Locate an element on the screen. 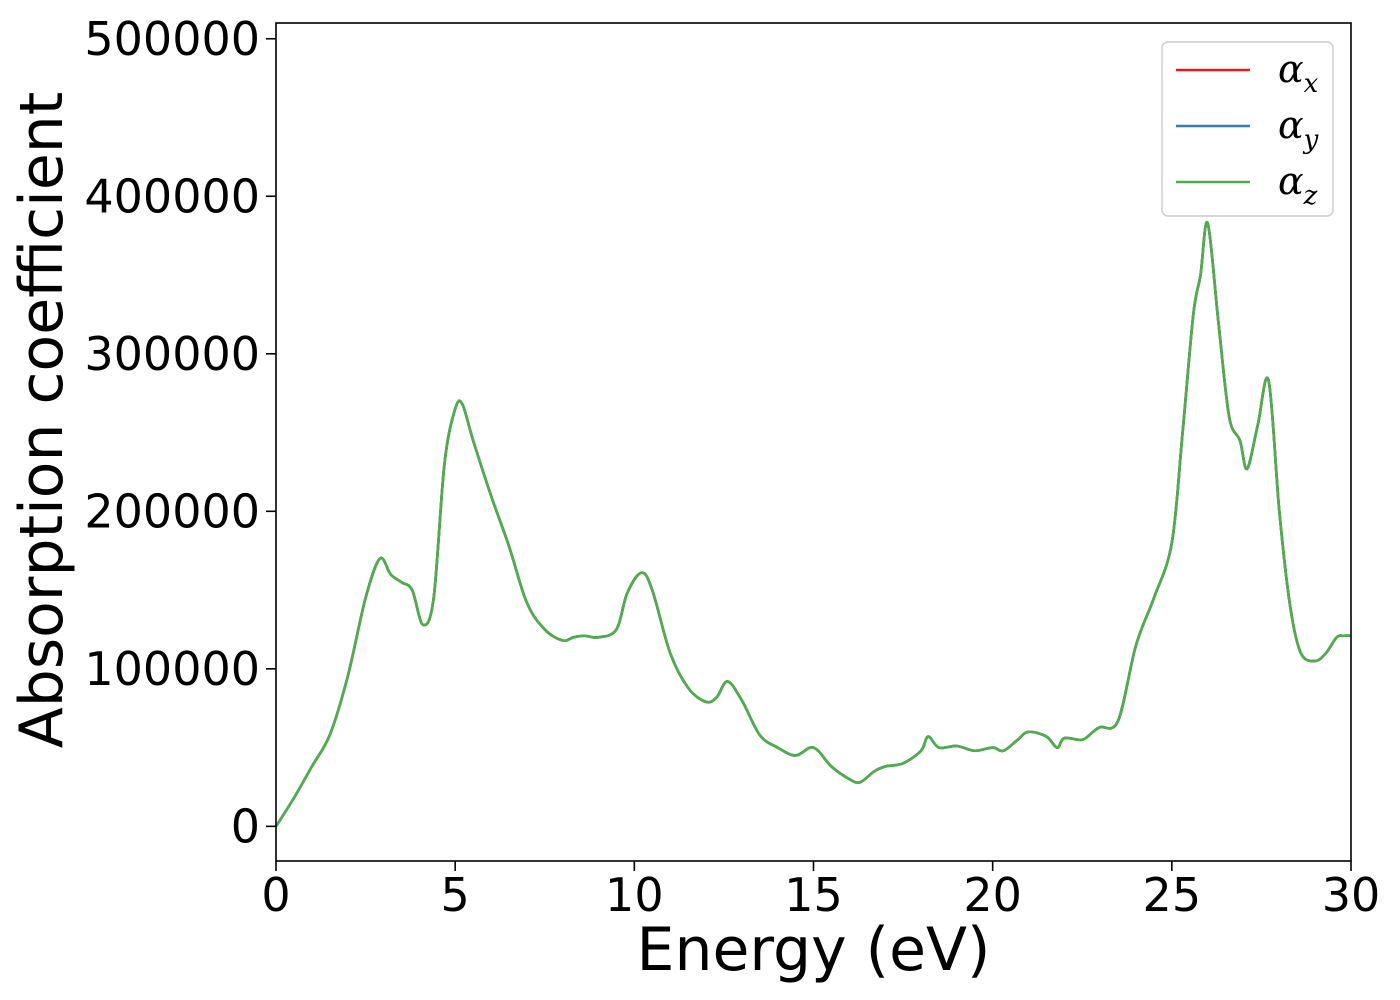 Image resolution: width=1400 pixels, height=1000 pixels. y-tick-label: 300000 is located at coordinates (172, 354).